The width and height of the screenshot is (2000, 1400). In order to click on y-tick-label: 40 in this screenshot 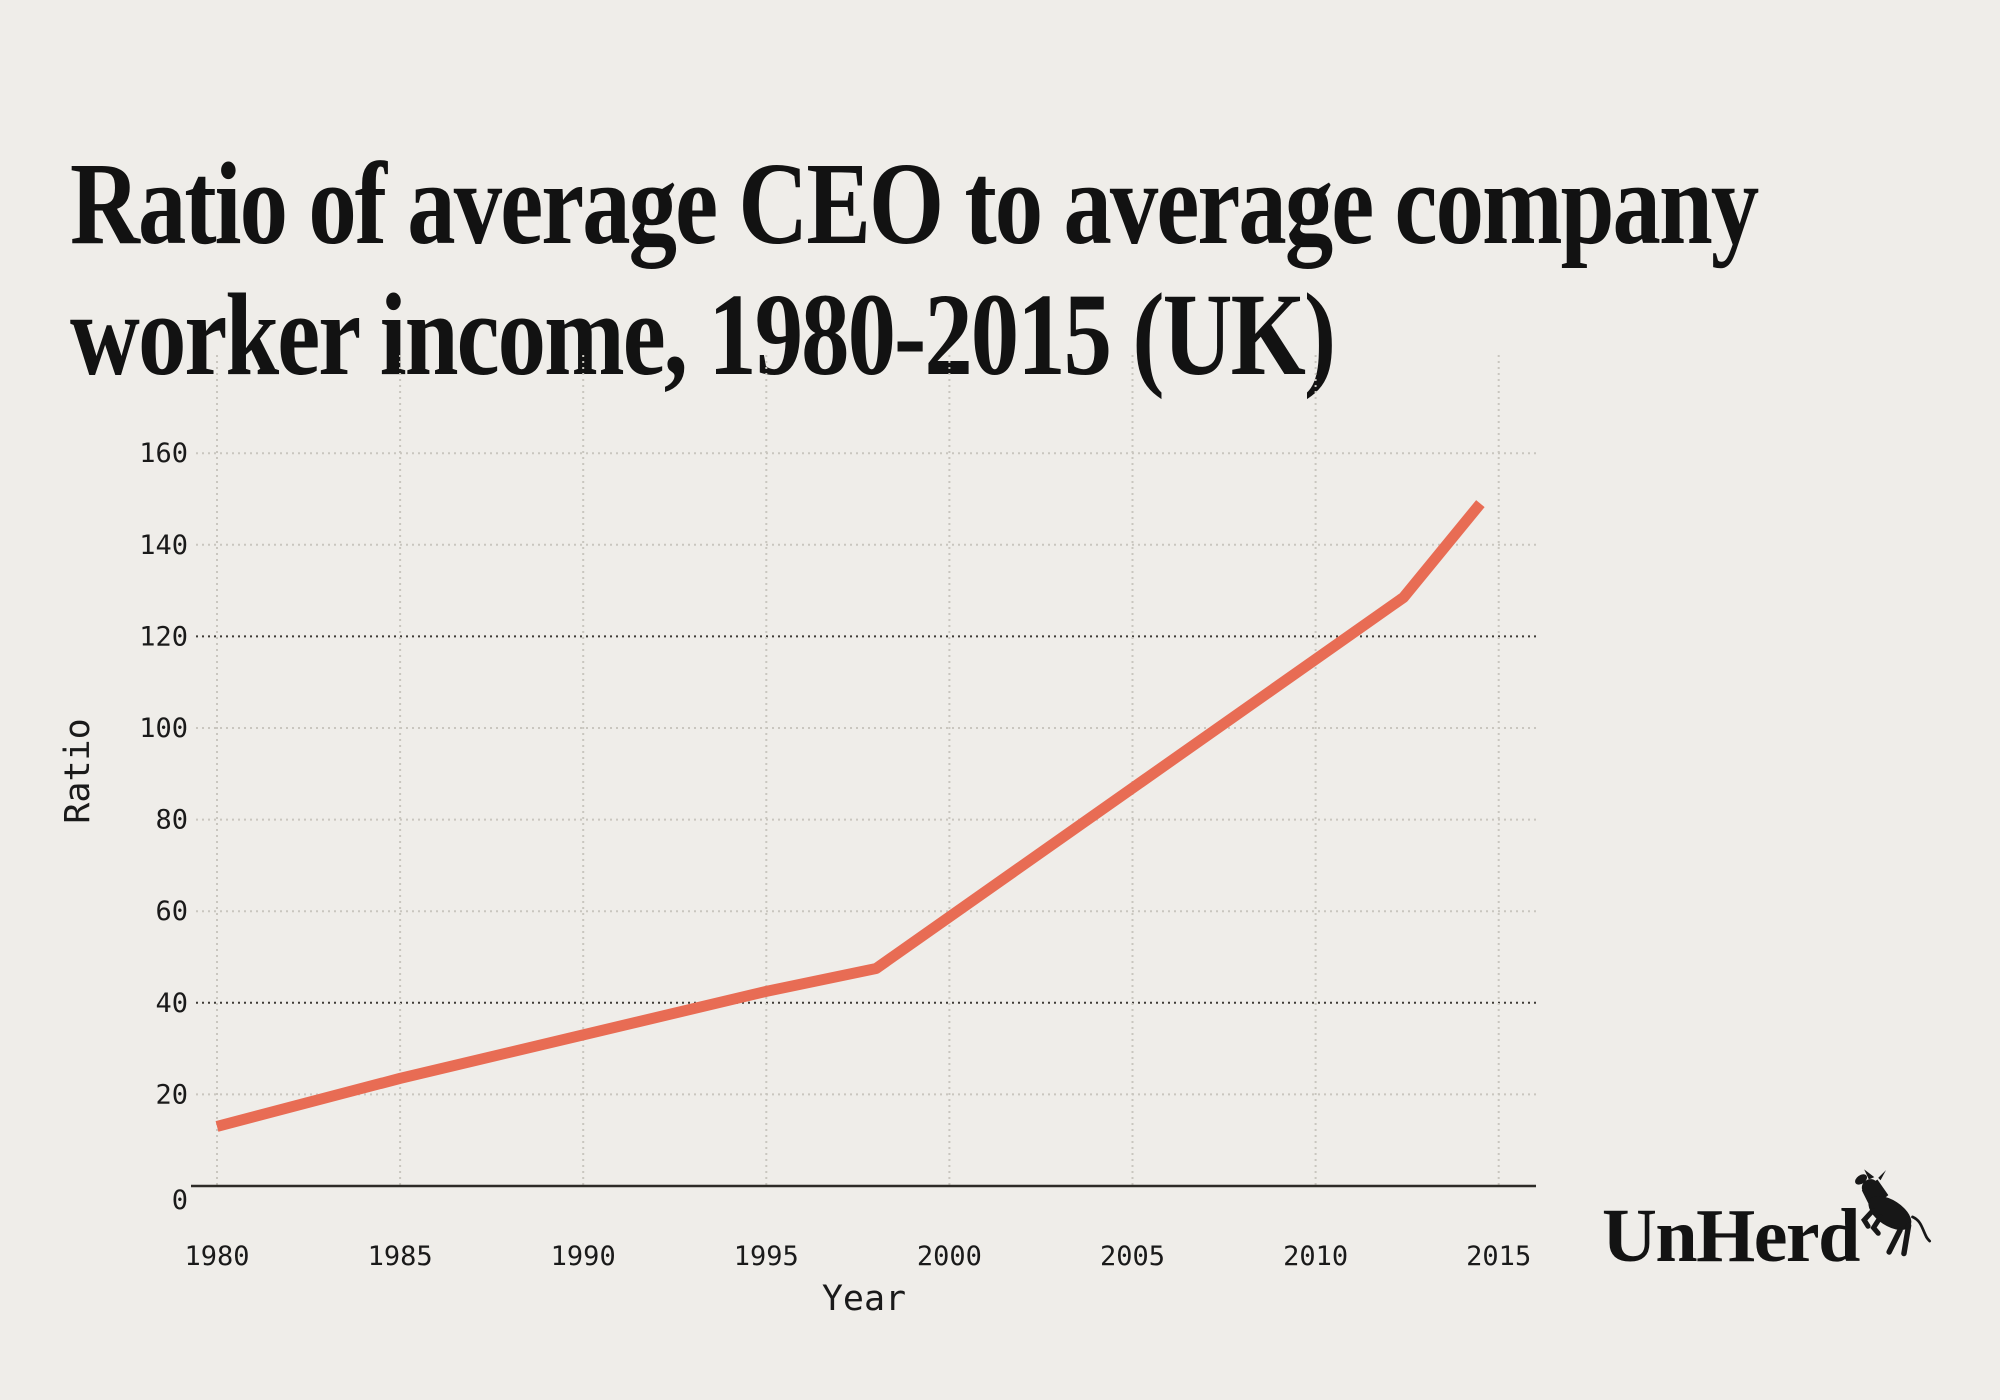, I will do `click(171, 1003)`.